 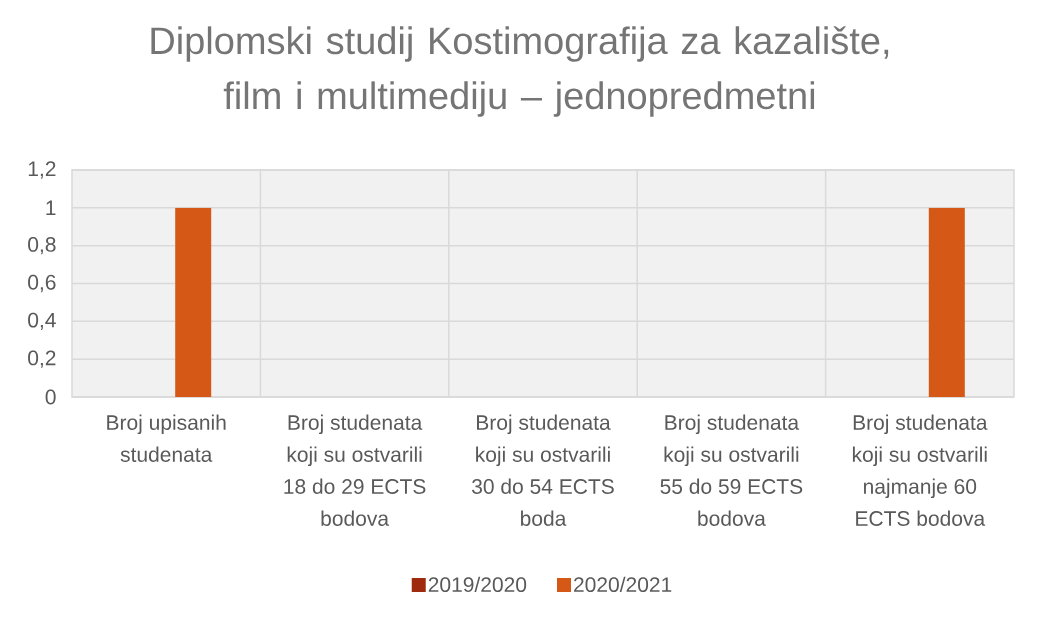 I want to click on y-tick-label: 1,2, so click(x=42, y=170).